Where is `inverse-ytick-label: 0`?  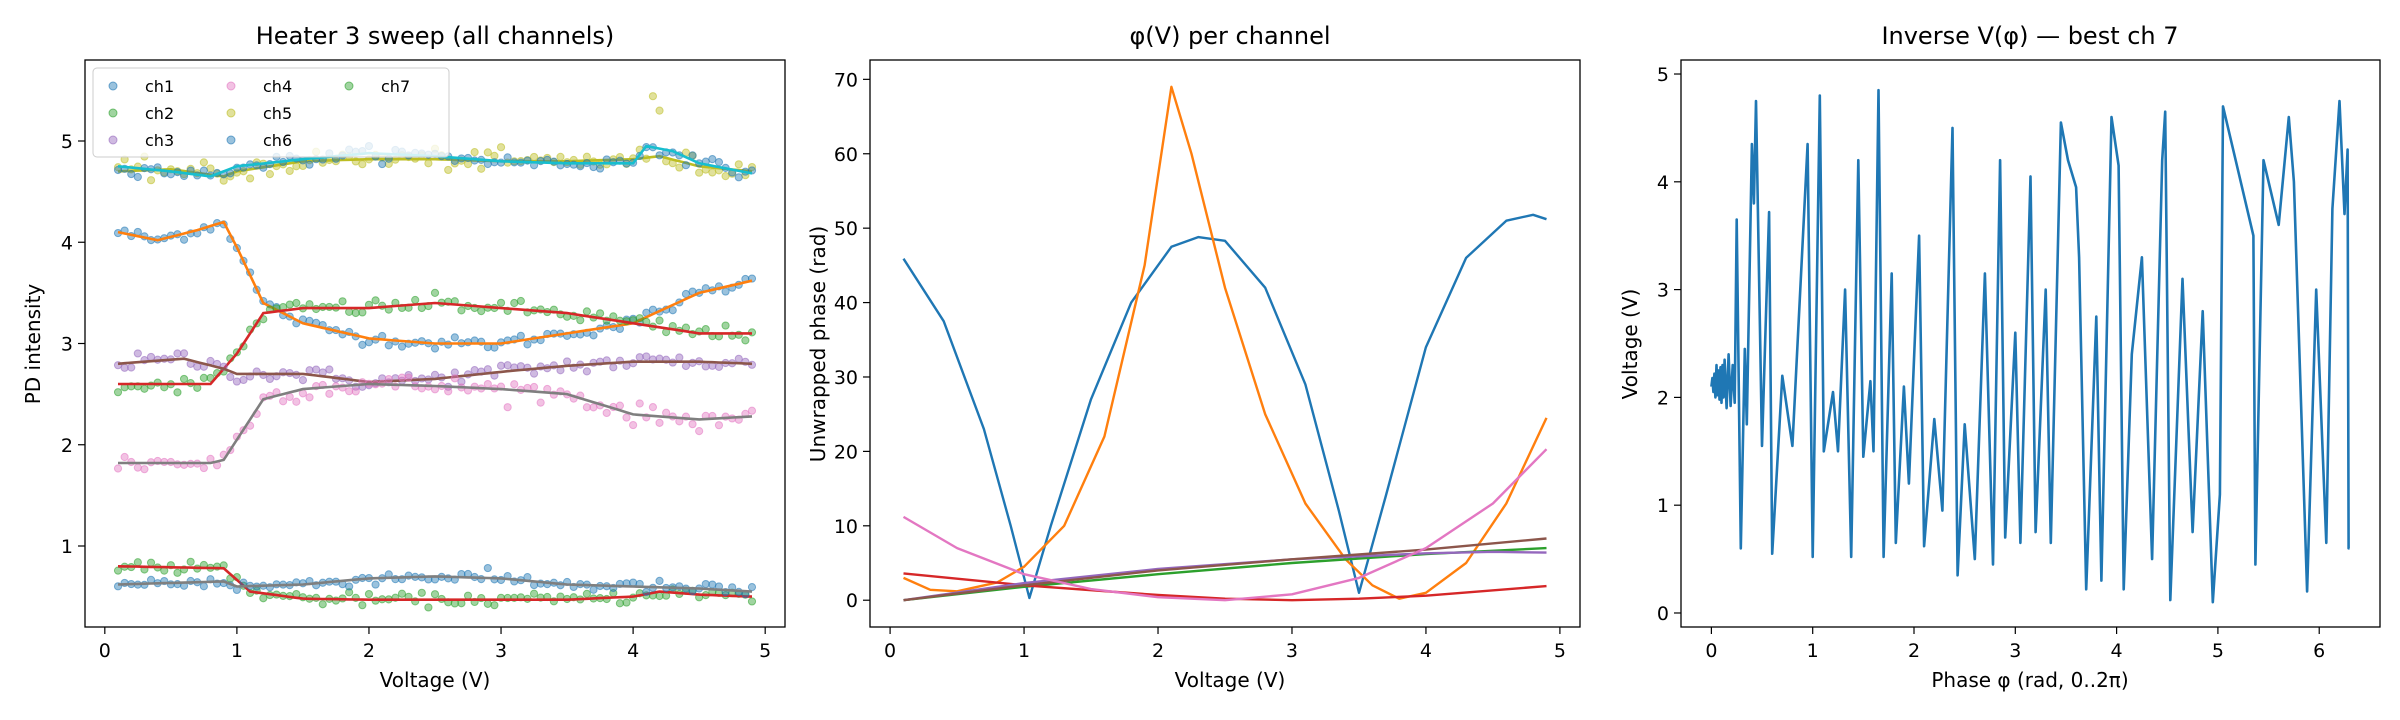
inverse-ytick-label: 0 is located at coordinates (1663, 614).